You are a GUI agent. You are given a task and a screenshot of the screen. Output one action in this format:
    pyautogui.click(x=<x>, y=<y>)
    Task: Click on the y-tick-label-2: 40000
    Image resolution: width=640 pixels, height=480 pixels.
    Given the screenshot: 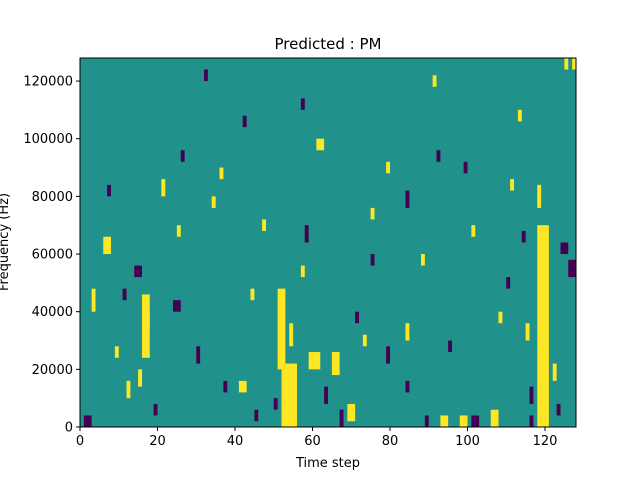 What is the action you would take?
    pyautogui.click(x=52, y=312)
    